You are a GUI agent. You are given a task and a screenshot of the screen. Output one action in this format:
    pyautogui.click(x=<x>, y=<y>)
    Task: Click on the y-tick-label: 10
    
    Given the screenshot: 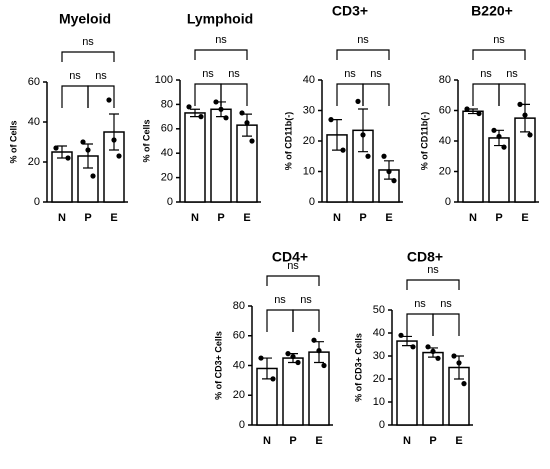 What is the action you would take?
    pyautogui.click(x=379, y=402)
    